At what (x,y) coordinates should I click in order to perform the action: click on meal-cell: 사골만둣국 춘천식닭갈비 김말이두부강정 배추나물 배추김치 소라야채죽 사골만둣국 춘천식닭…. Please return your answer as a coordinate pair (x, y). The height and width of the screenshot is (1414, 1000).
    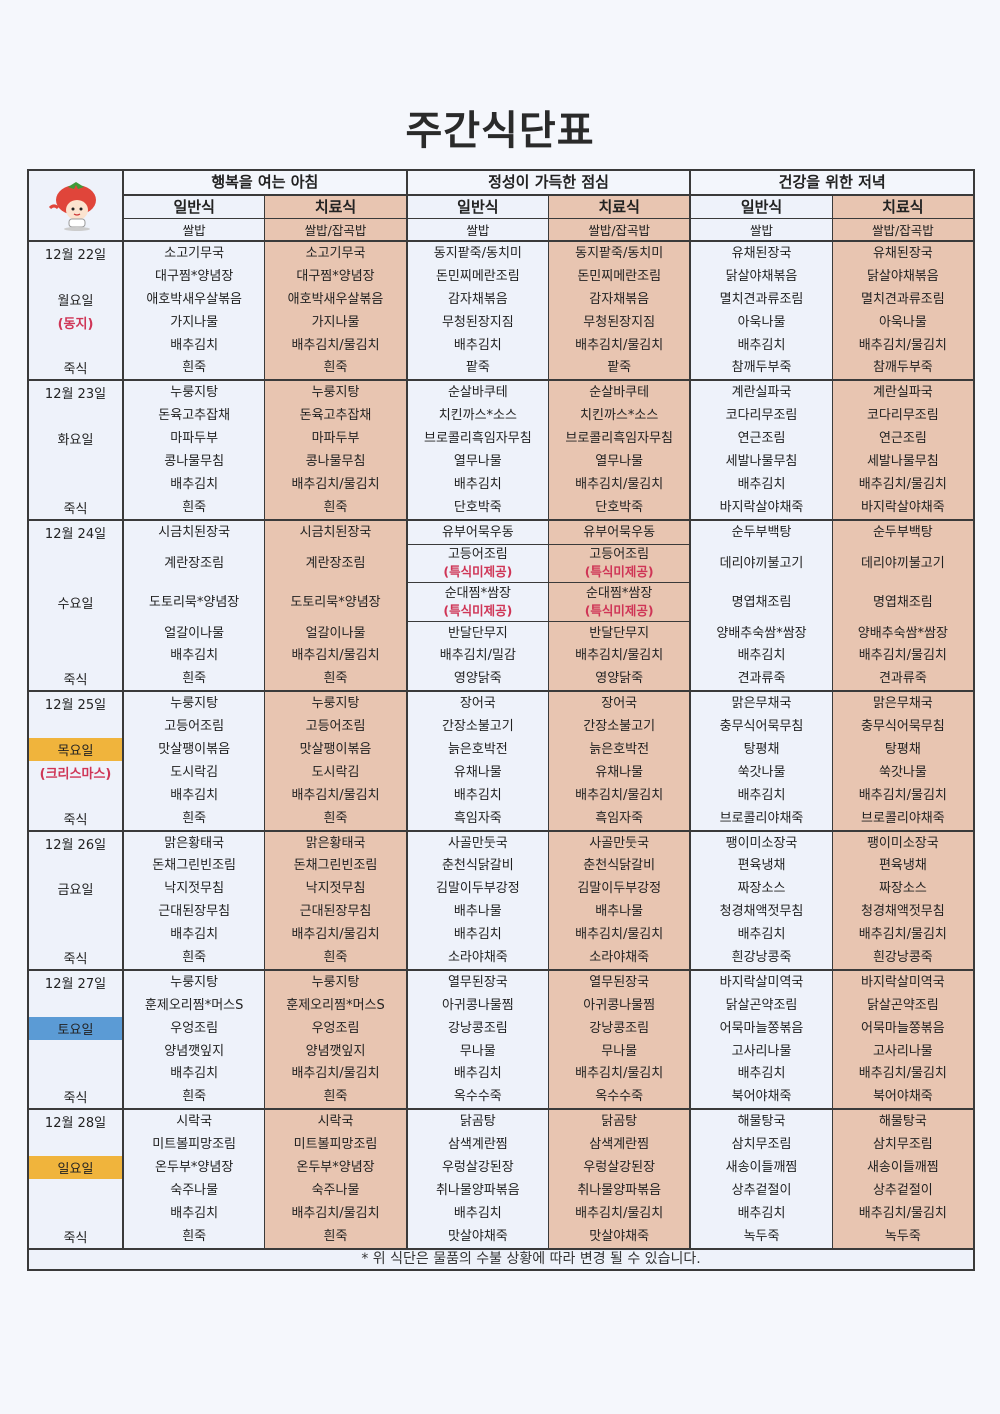
    Looking at the image, I should click on (550, 900).